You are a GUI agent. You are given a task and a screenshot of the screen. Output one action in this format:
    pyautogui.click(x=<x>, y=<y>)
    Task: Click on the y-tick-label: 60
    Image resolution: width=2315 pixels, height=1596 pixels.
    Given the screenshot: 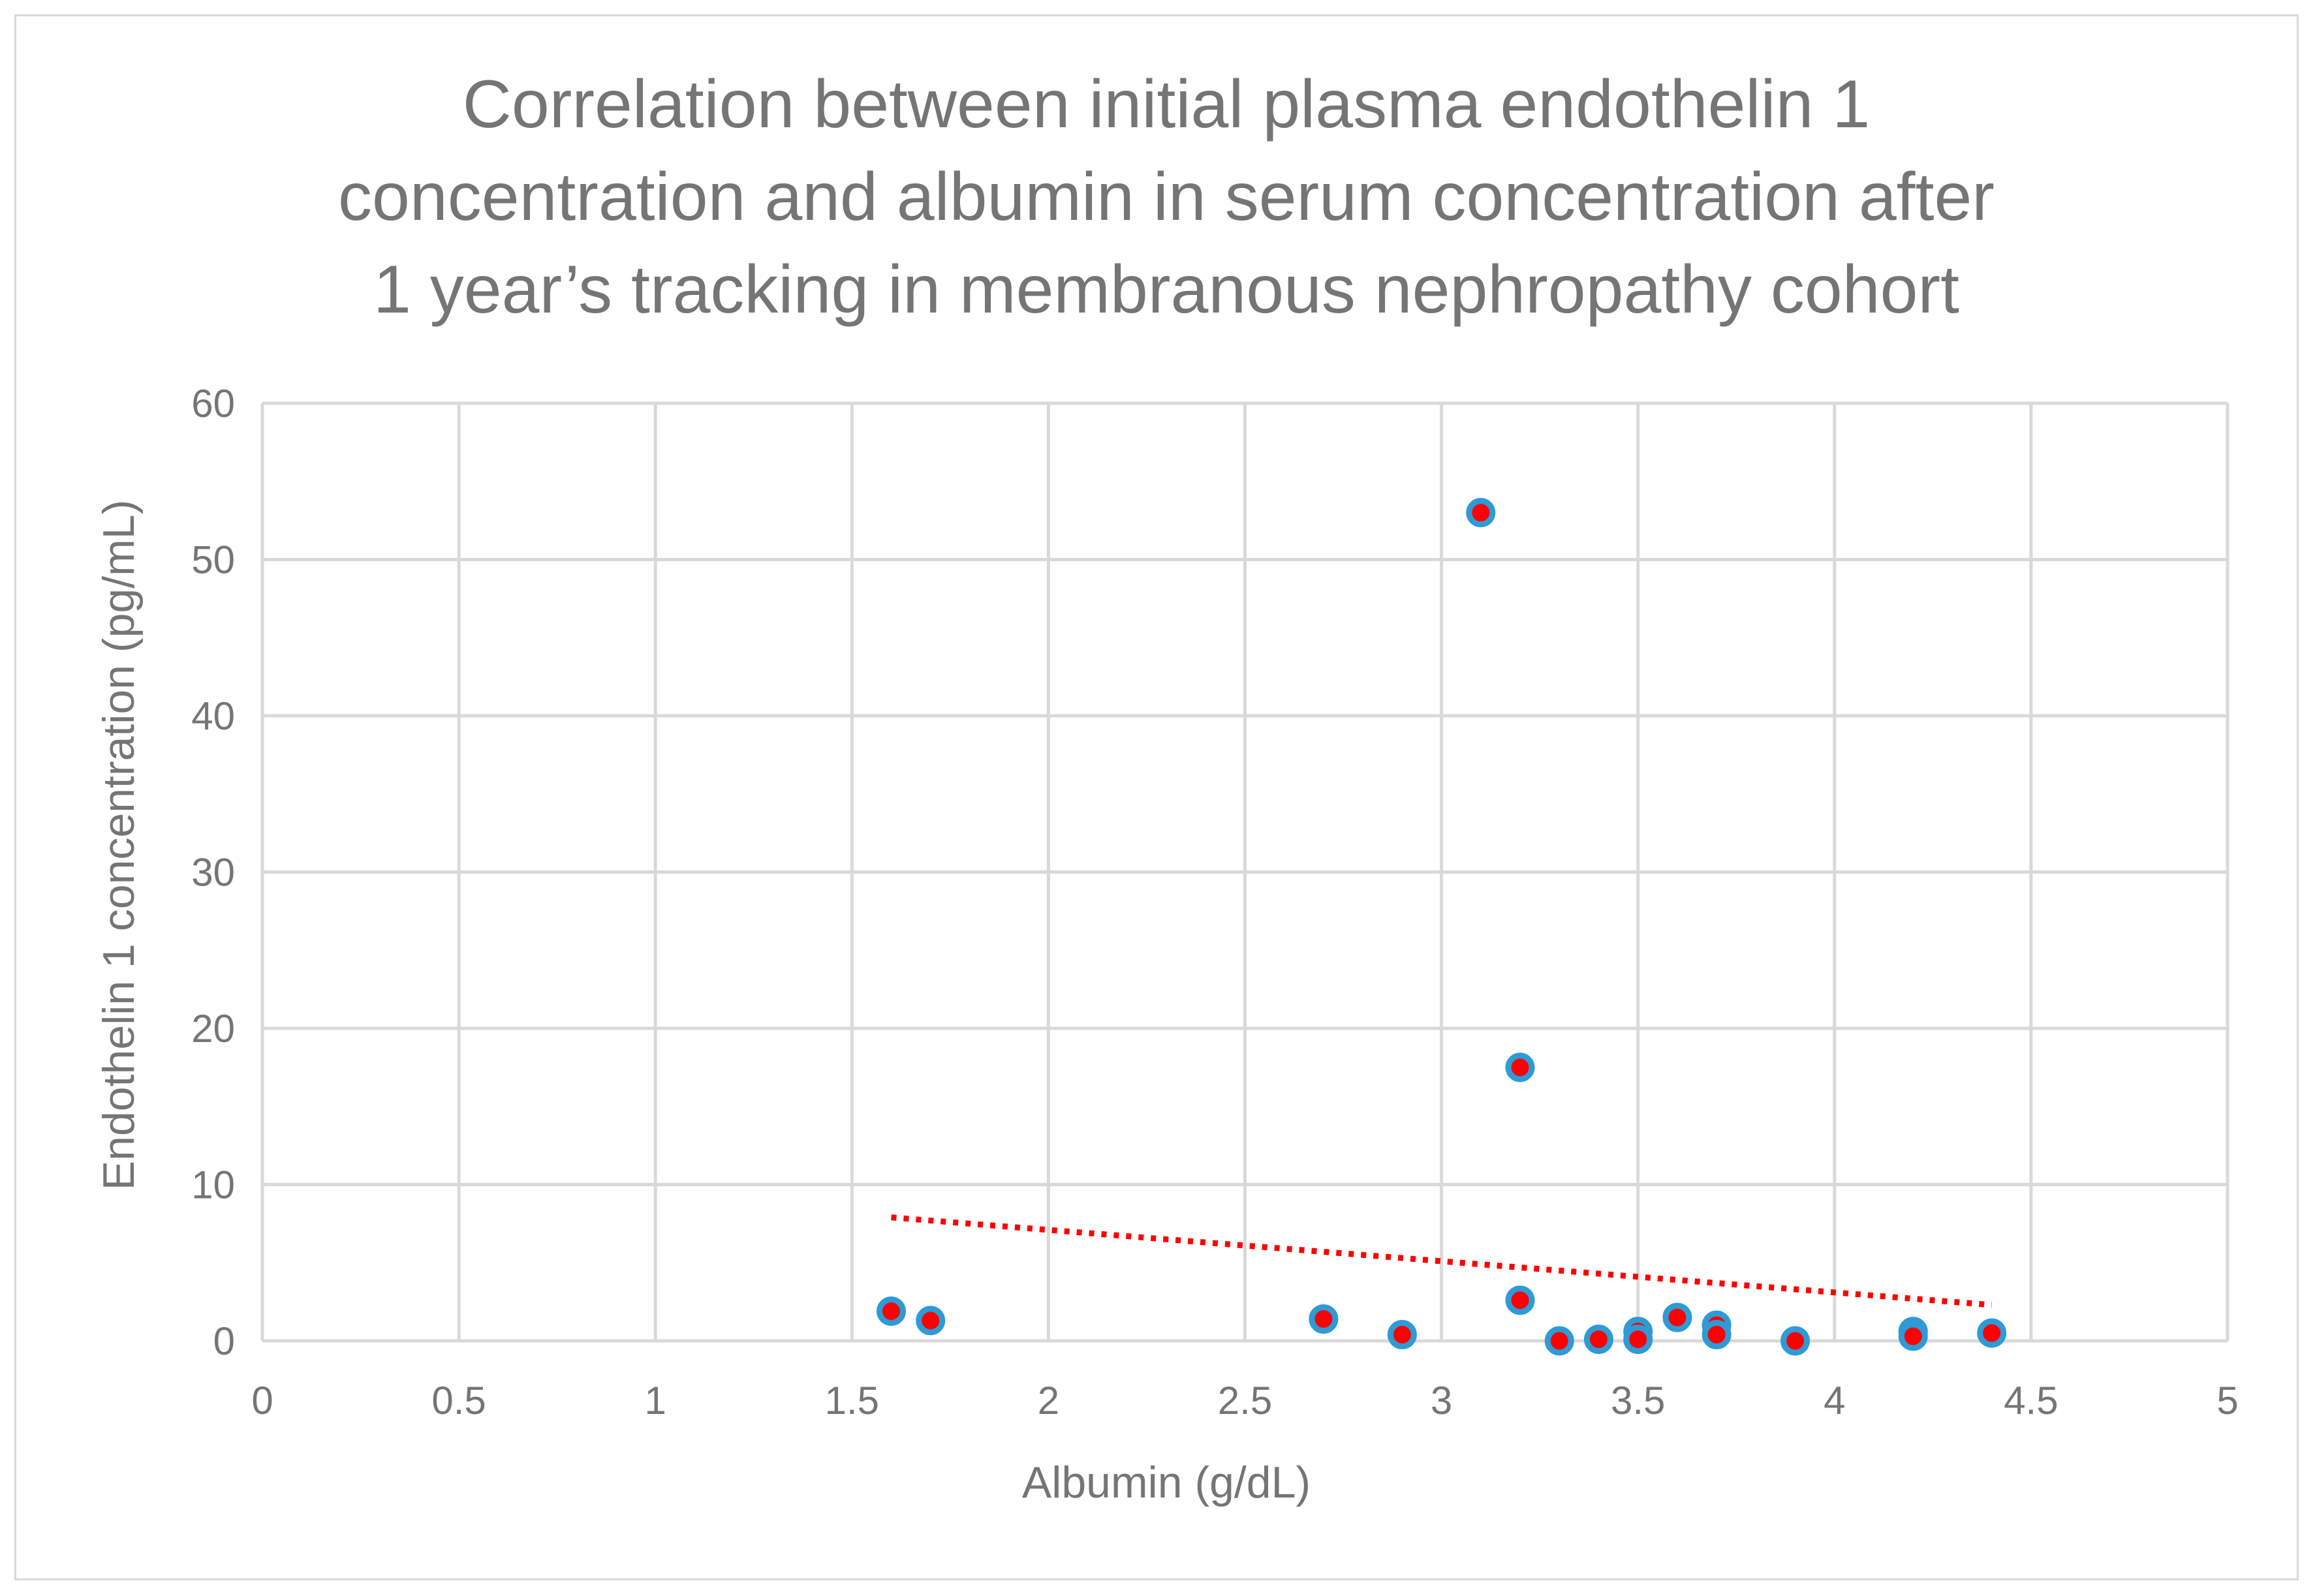 What is the action you would take?
    pyautogui.click(x=213, y=403)
    